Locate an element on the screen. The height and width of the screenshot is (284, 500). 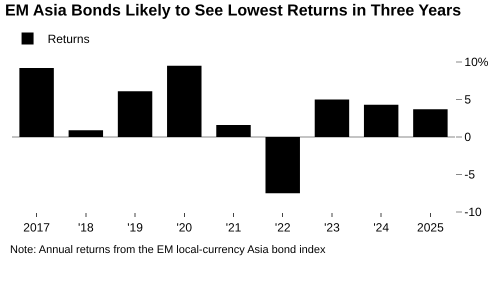
legend-label: Returns is located at coordinates (69, 39).